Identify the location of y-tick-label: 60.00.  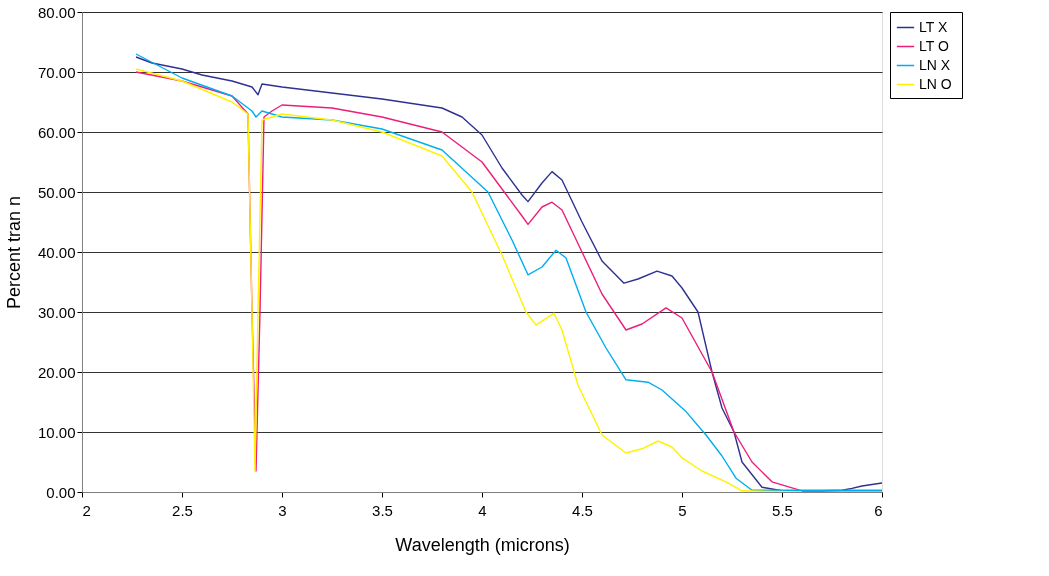
(56, 132).